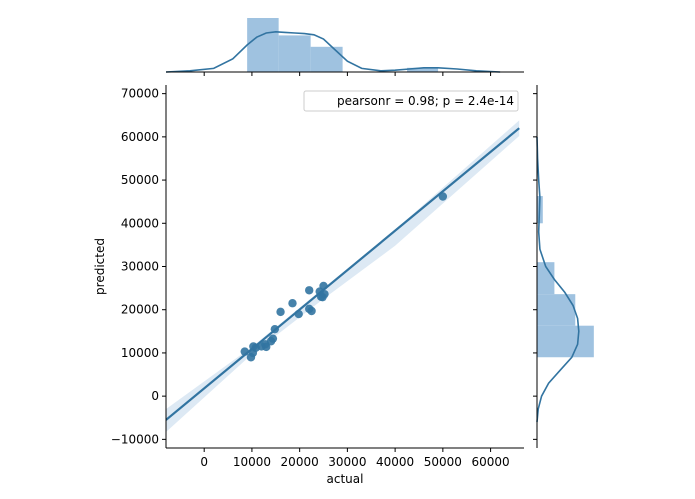 The width and height of the screenshot is (695, 499). I want to click on y-tick-label-4: 30000, so click(140, 267).